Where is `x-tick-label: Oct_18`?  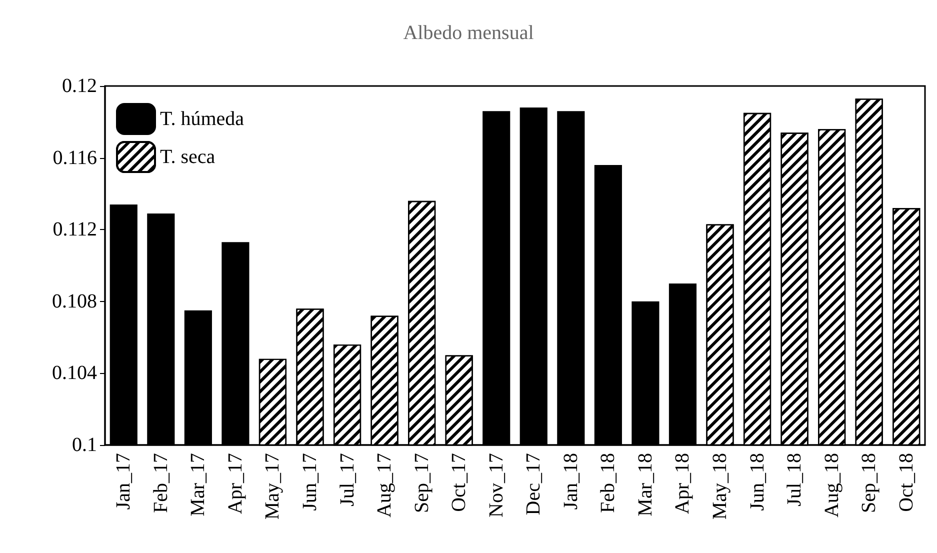
x-tick-label: Oct_18 is located at coordinates (906, 482).